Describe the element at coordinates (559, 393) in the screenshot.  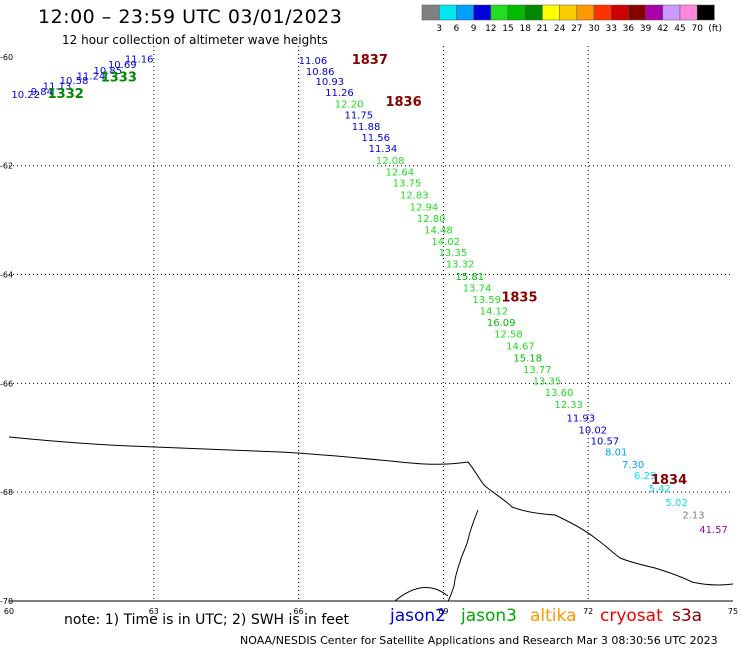
I see `wave-height-label: 13.60` at that location.